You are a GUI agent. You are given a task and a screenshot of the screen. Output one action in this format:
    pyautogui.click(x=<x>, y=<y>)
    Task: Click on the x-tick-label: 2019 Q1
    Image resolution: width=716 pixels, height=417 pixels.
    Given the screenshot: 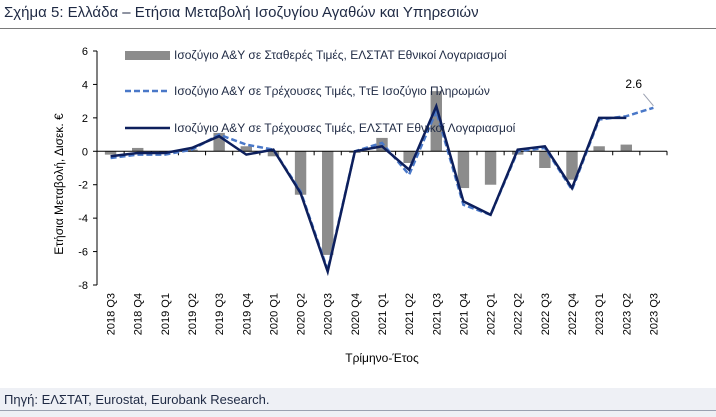 What is the action you would take?
    pyautogui.click(x=166, y=314)
    